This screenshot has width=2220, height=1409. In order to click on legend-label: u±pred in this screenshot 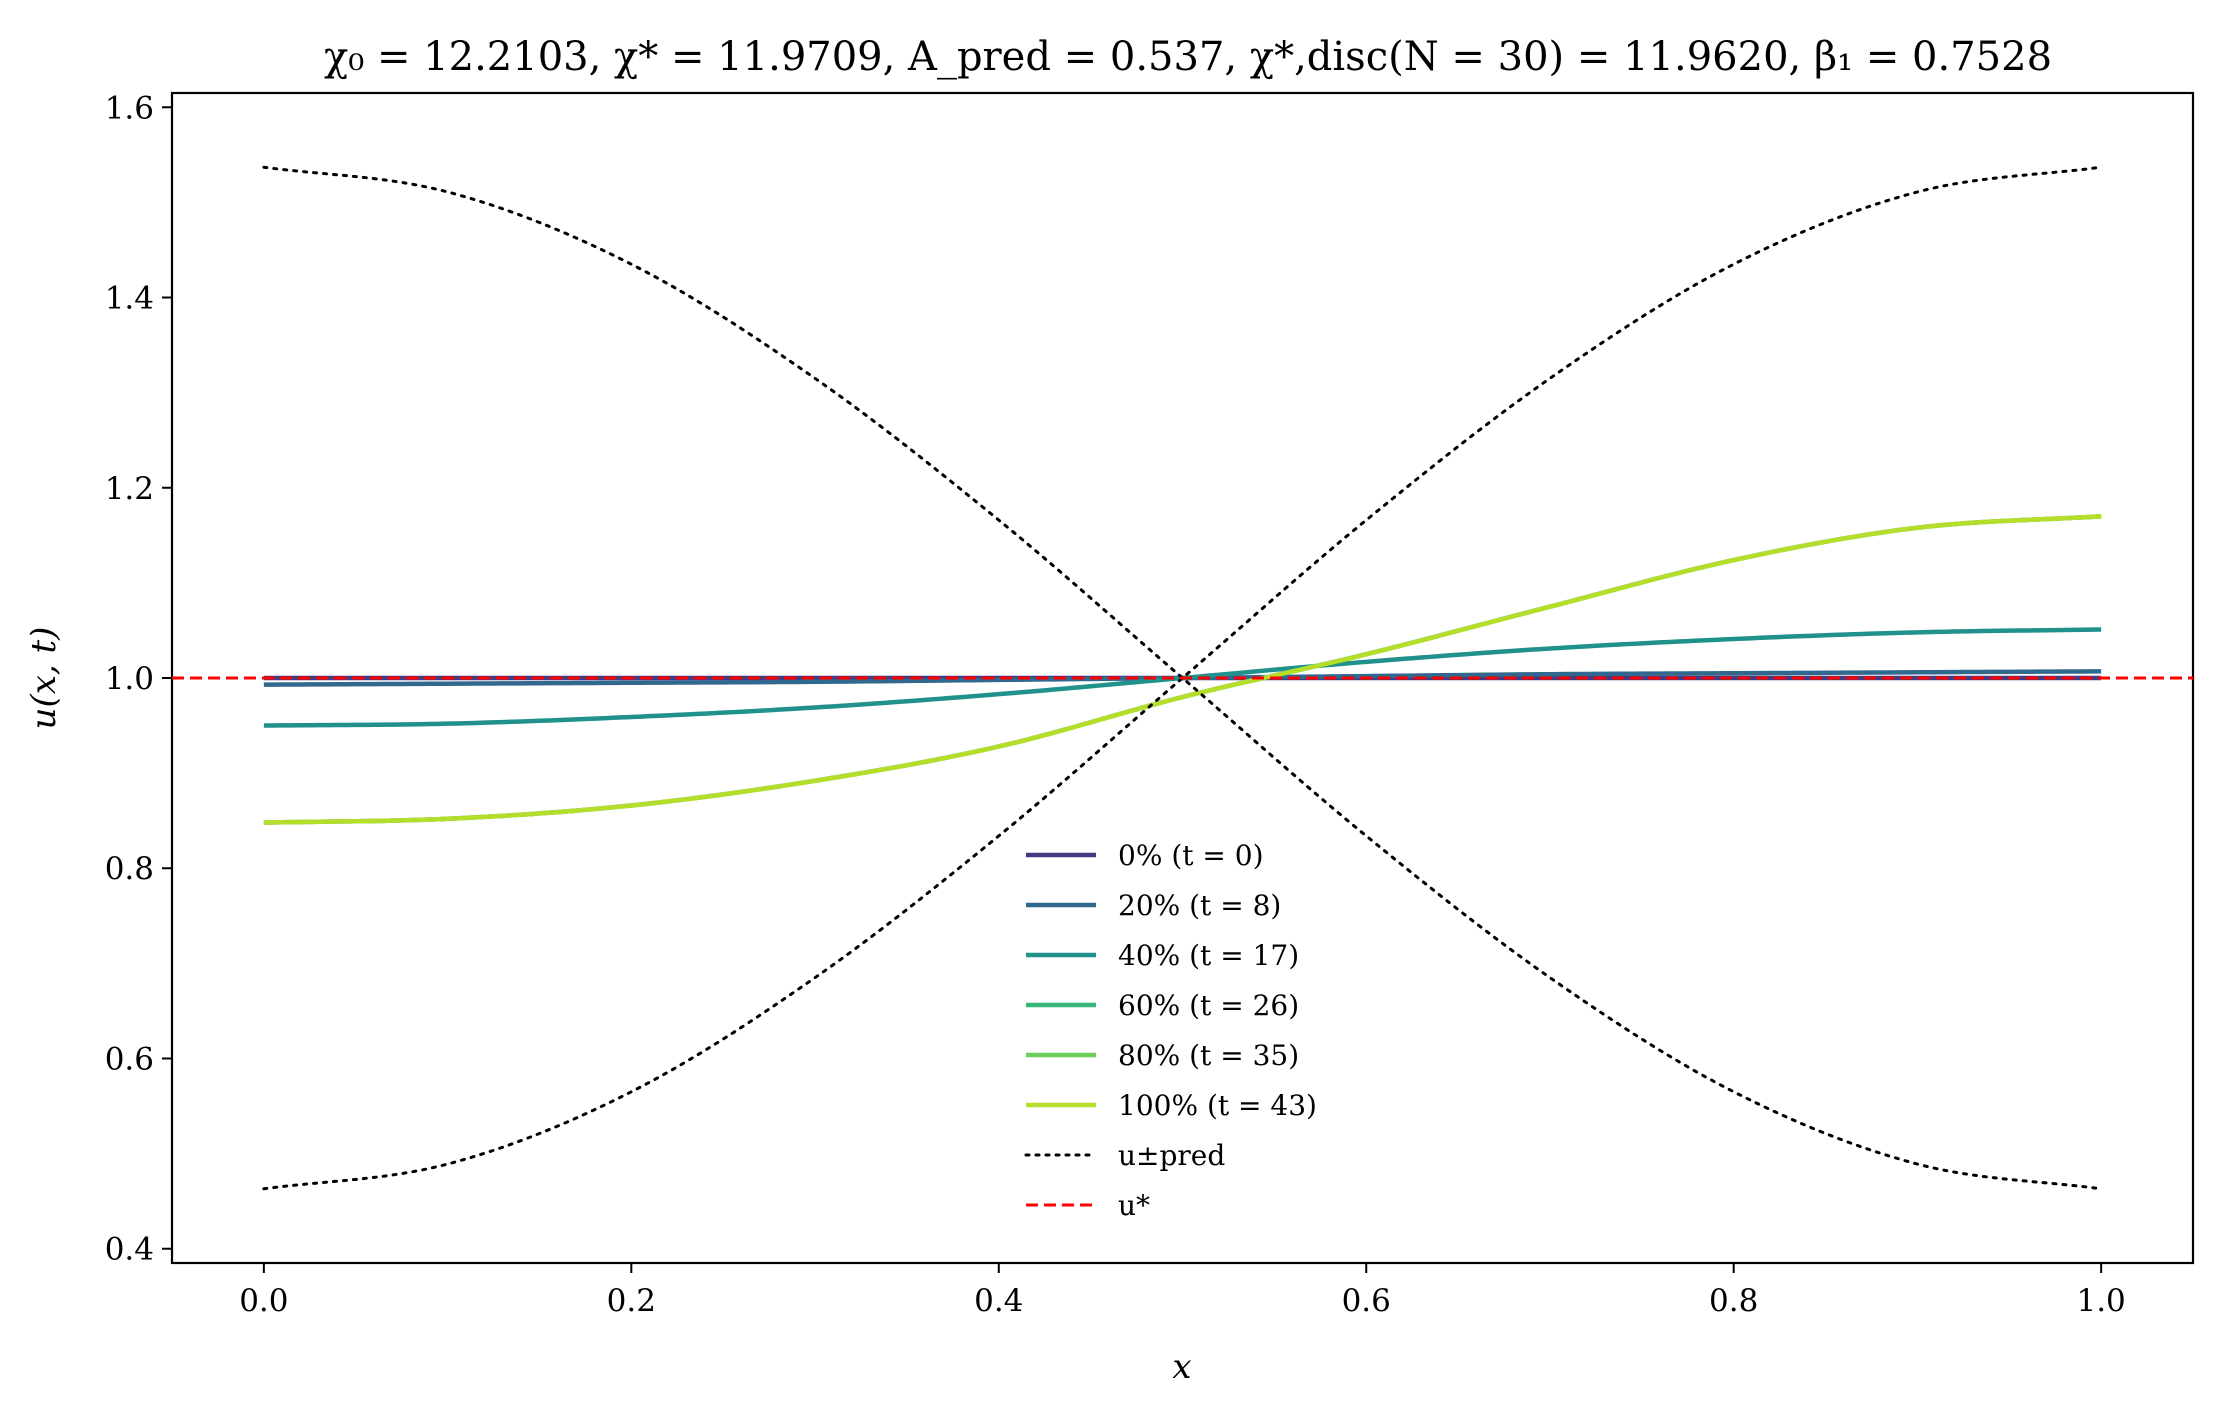, I will do `click(1171, 1155)`.